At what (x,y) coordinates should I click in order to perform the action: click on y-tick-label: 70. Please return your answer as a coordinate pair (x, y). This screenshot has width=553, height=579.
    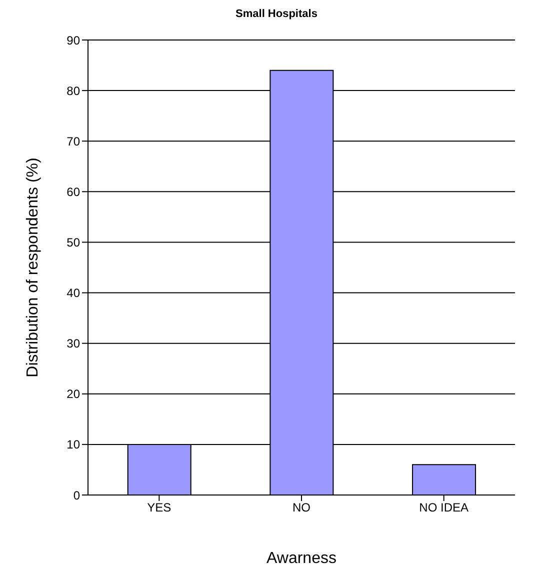
    Looking at the image, I should click on (73, 141).